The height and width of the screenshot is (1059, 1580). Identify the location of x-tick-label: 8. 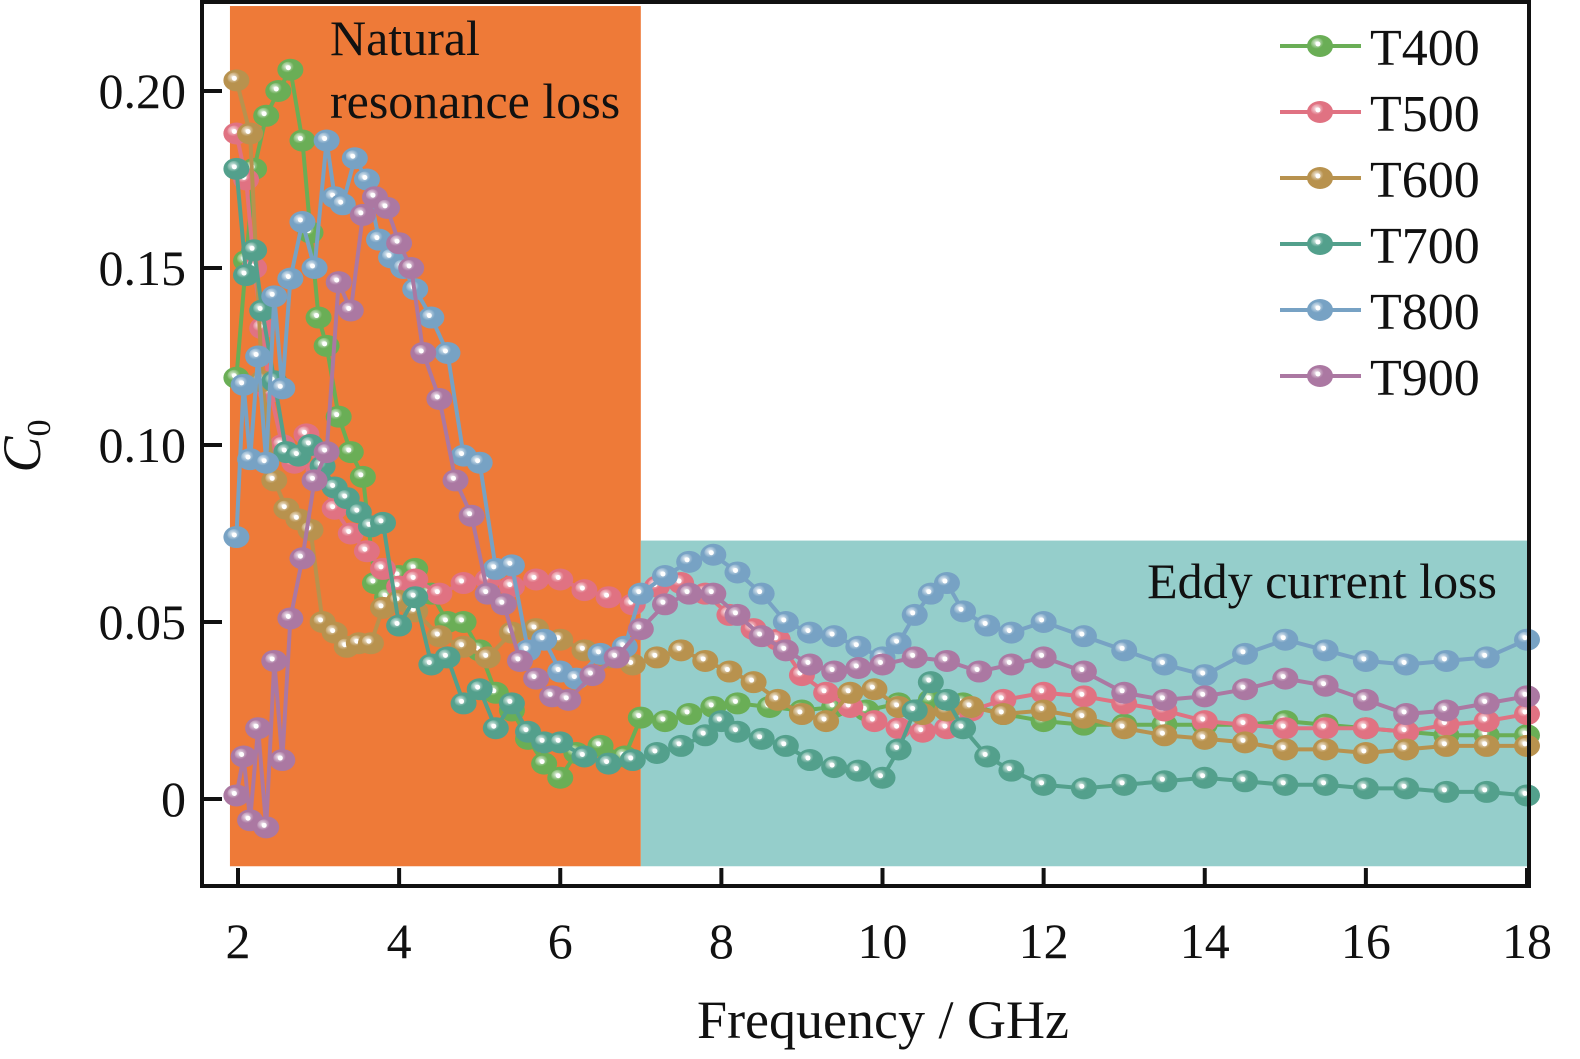
(721, 941).